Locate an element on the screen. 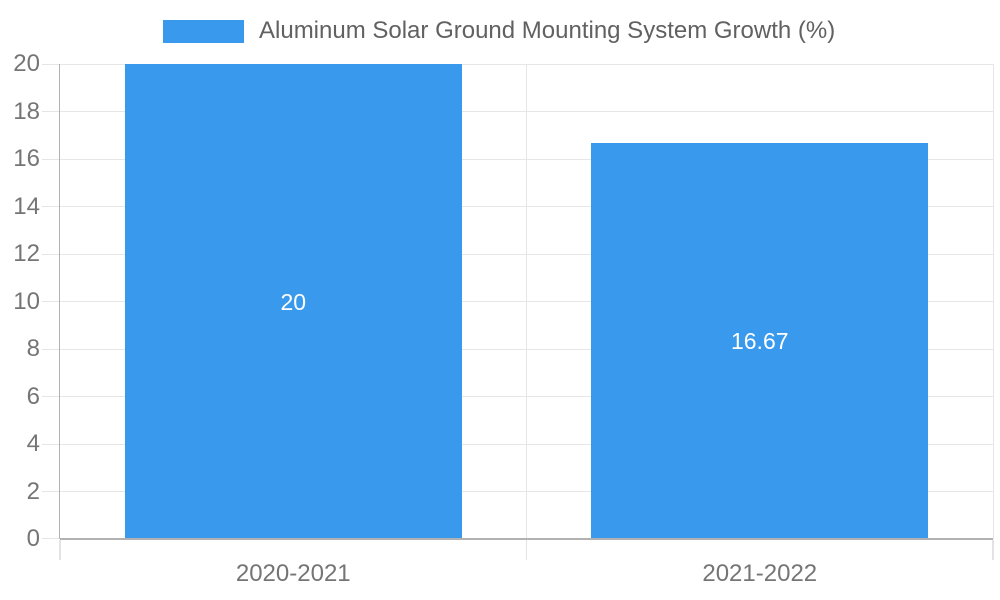  bar-value-label: 16.67 is located at coordinates (759, 341).